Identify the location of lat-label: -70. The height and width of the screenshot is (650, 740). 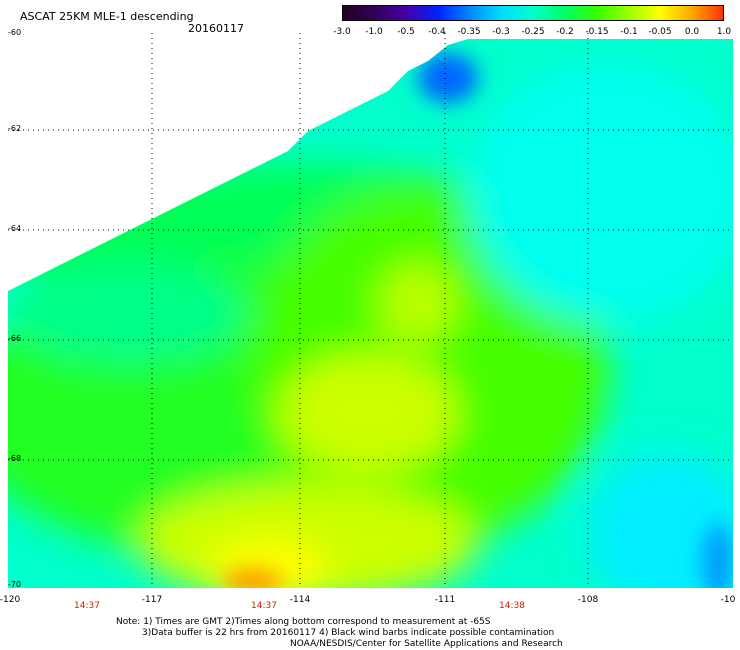
(15, 584).